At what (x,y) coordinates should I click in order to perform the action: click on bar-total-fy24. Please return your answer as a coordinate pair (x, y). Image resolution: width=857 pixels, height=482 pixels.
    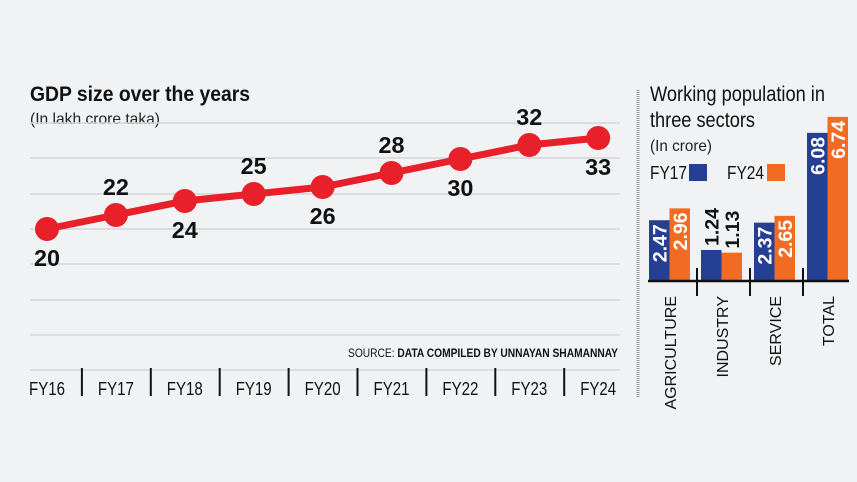
    Looking at the image, I should click on (837, 198).